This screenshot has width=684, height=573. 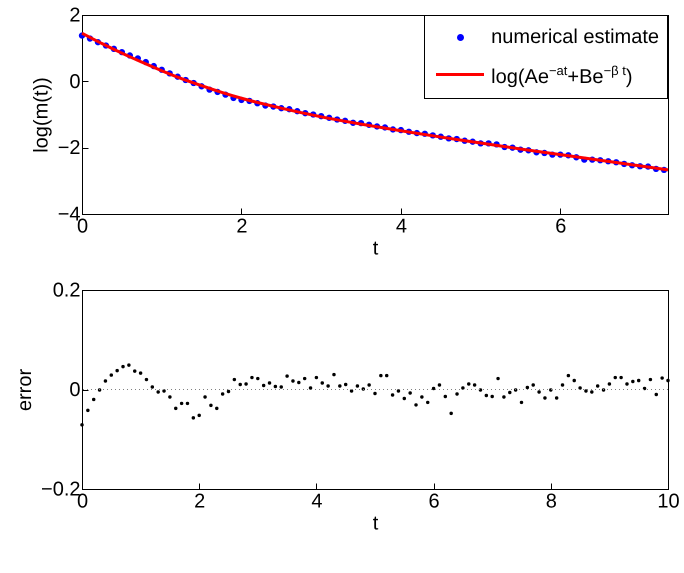 I want to click on y-tick-label: −2, so click(x=69, y=148).